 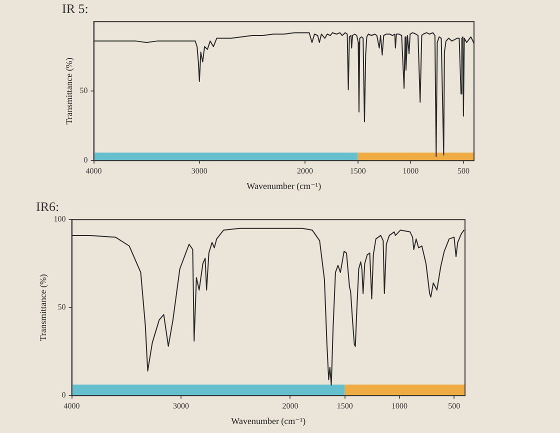 I want to click on chart-title: IR 5:, so click(x=75, y=8).